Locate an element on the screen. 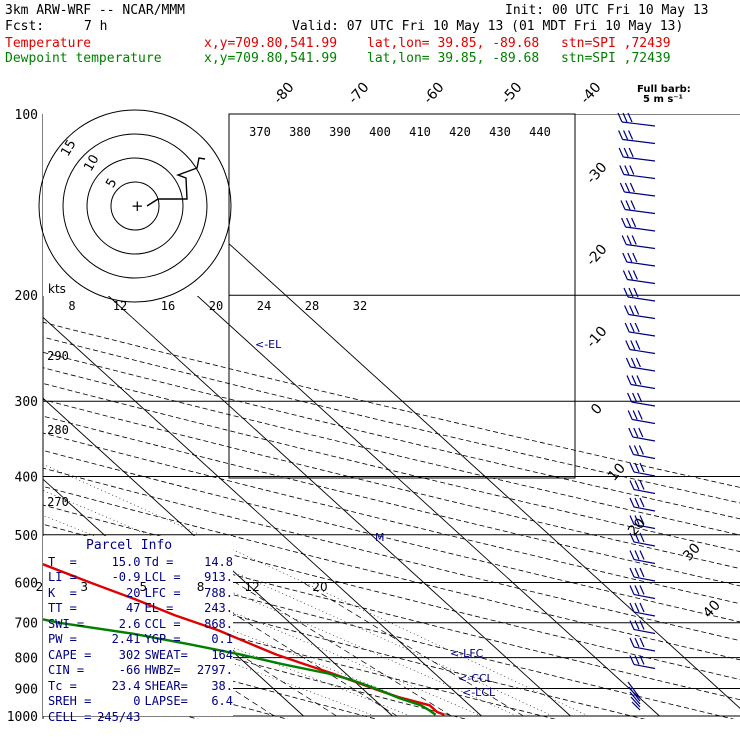 The image size is (740, 740). dewpoint-latlon: lat,lon= 39.85, -89.68 is located at coordinates (453, 58).